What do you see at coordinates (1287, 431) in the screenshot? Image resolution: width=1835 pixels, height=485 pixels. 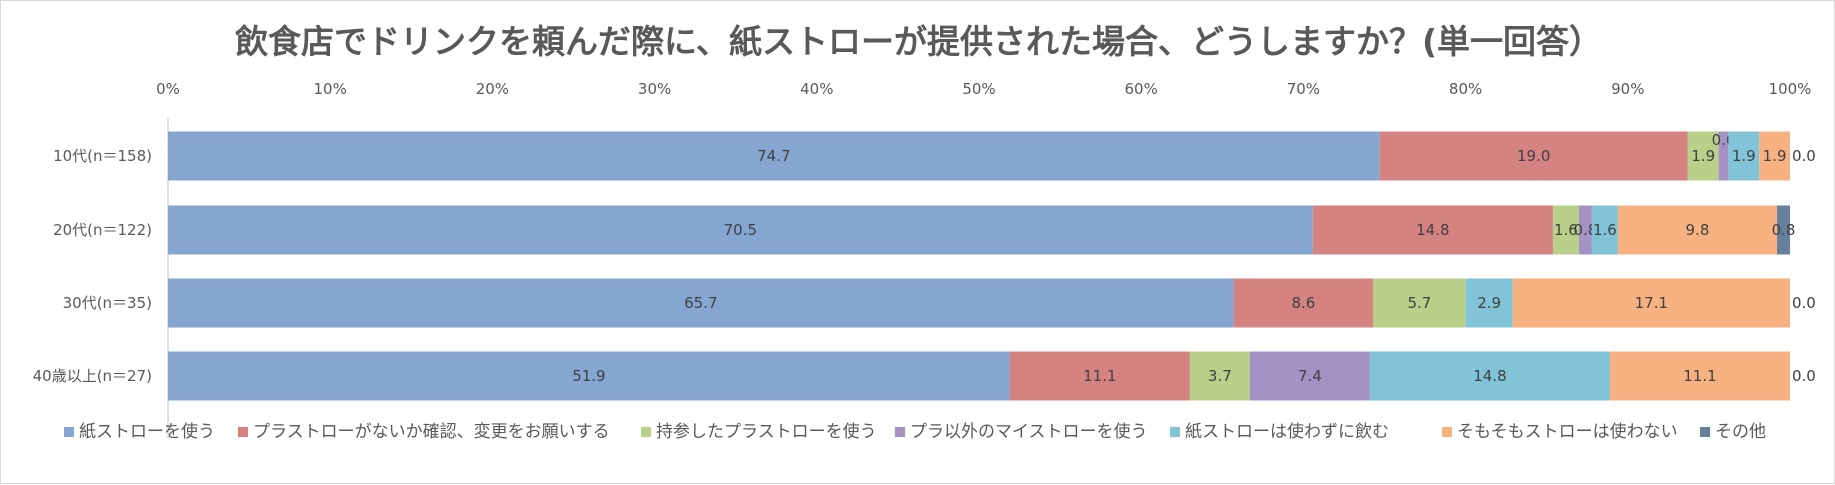 I see `legend-label: 紙ストローは使わずに飲む` at bounding box center [1287, 431].